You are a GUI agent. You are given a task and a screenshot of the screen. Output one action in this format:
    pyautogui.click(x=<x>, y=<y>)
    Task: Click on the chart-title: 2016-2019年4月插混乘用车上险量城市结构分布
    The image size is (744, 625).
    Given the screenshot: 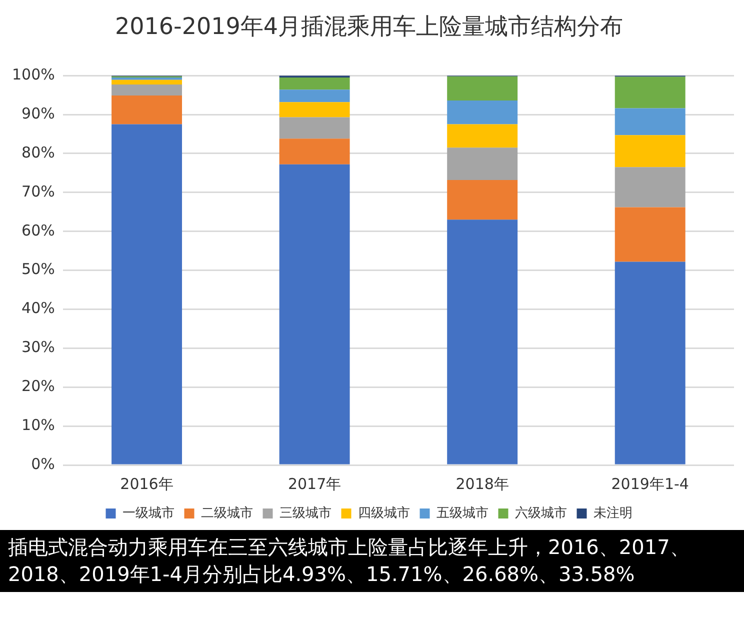 What is the action you would take?
    pyautogui.click(x=369, y=27)
    